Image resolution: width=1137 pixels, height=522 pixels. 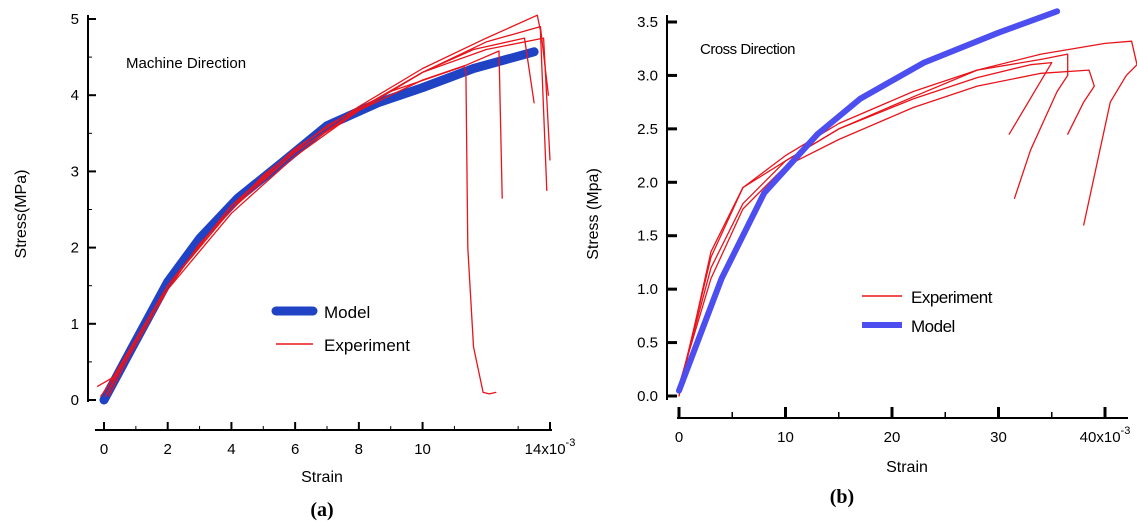 I want to click on panel-a-x-tick-label: 0, so click(x=104, y=449).